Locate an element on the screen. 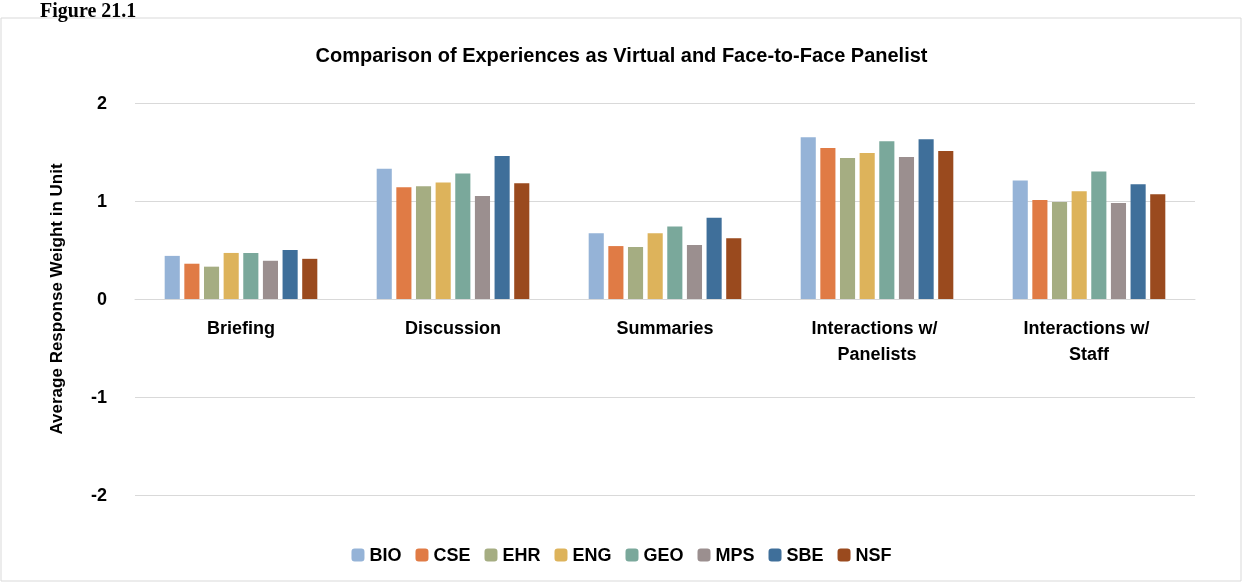 The height and width of the screenshot is (583, 1243). legend-label: EHR is located at coordinates (521, 555).